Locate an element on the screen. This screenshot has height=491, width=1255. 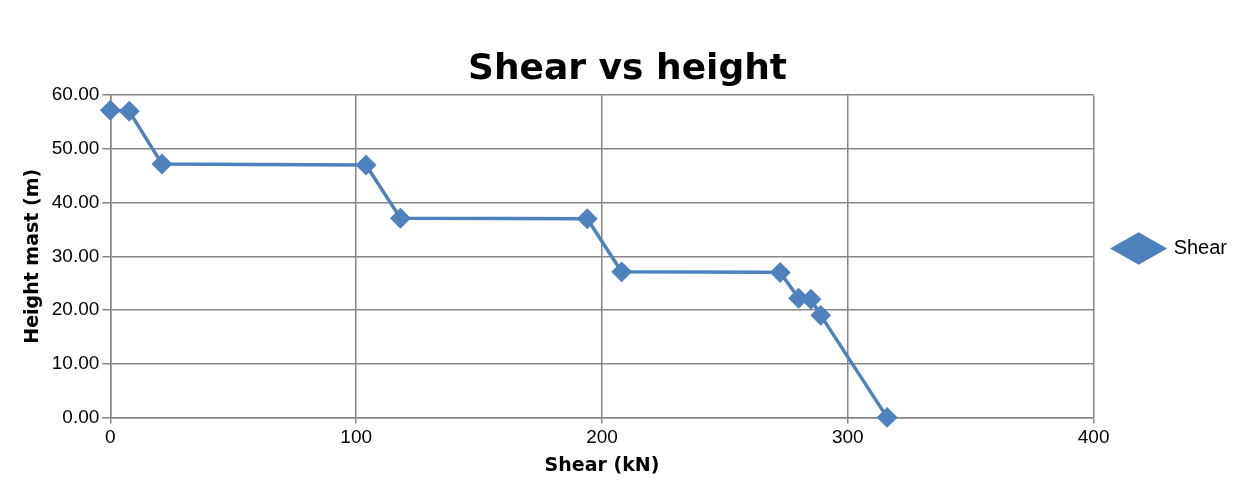
y-tick-label: 40.00 is located at coordinates (75, 201).